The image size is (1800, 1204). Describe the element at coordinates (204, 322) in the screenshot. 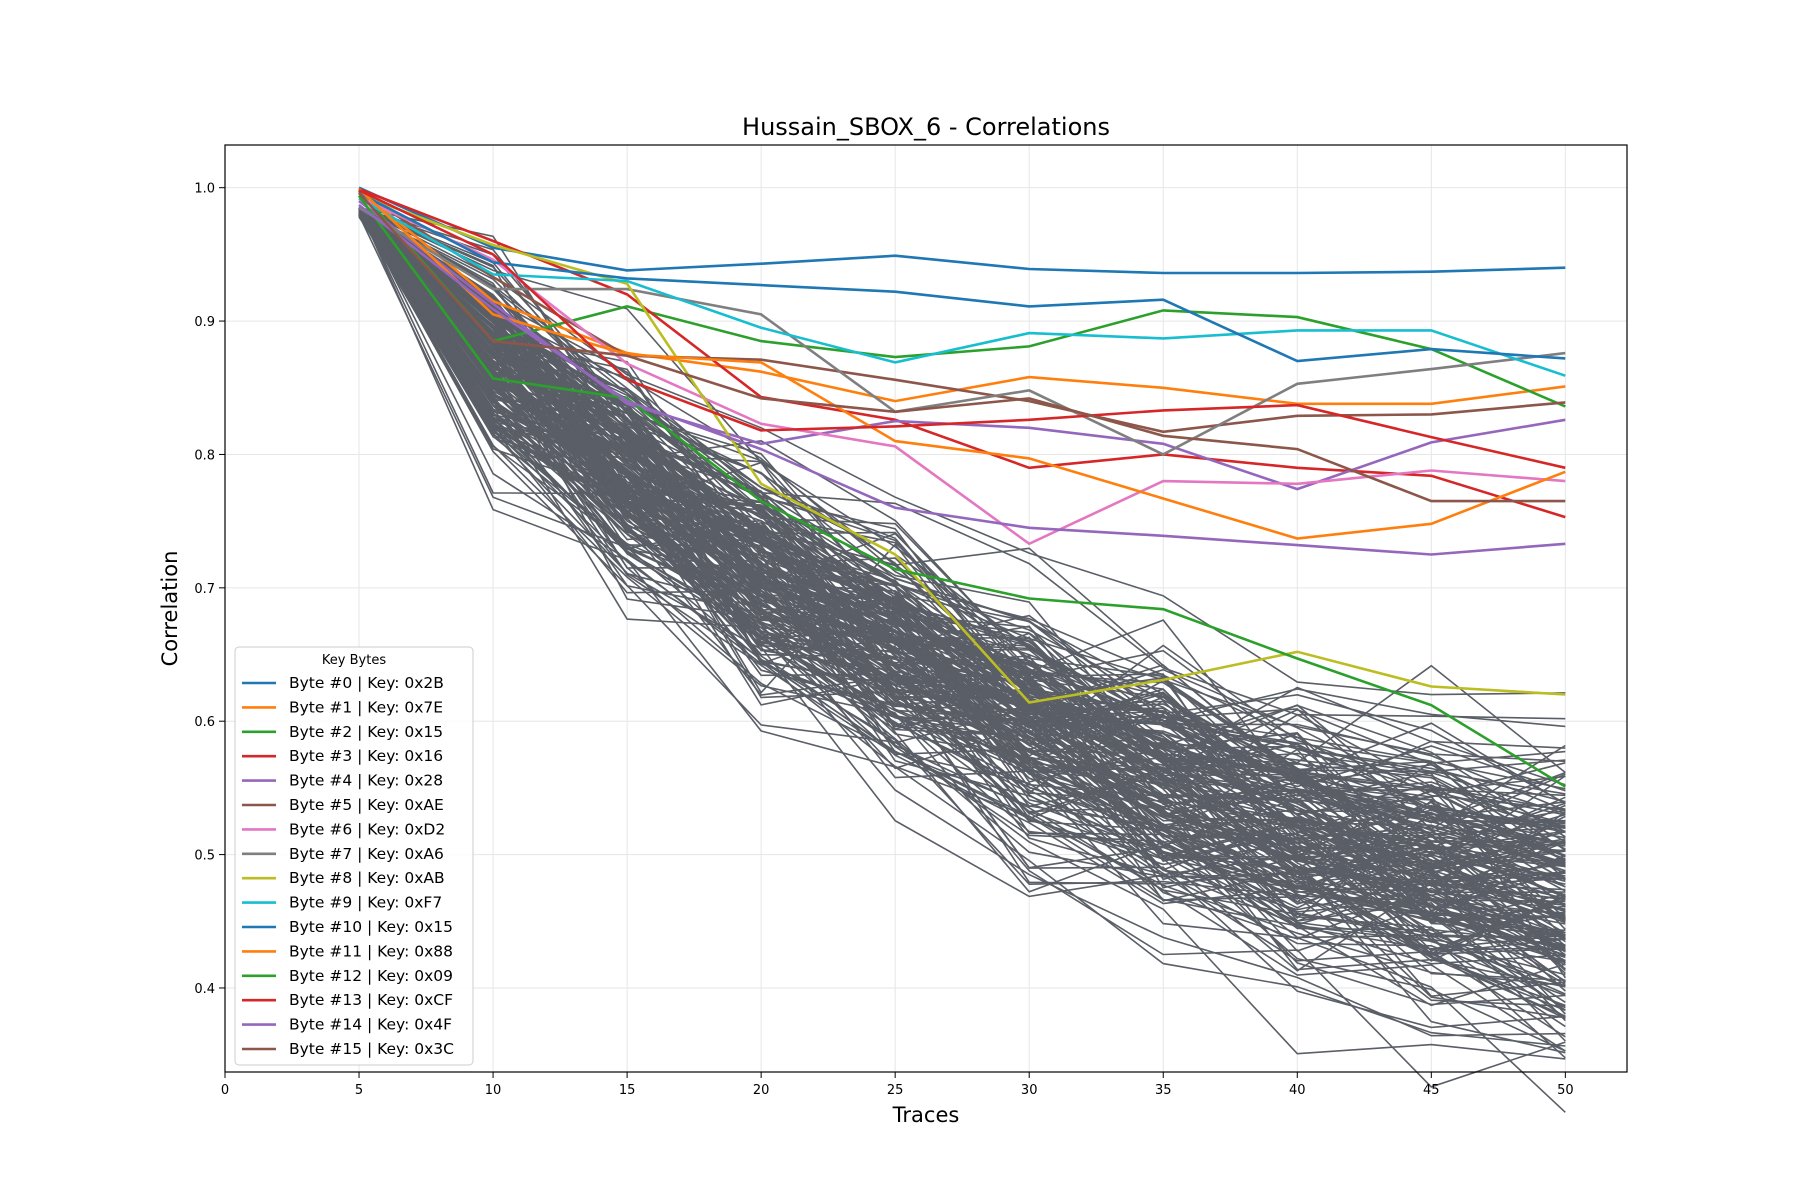

I see `y-tick-label: 0.9` at that location.